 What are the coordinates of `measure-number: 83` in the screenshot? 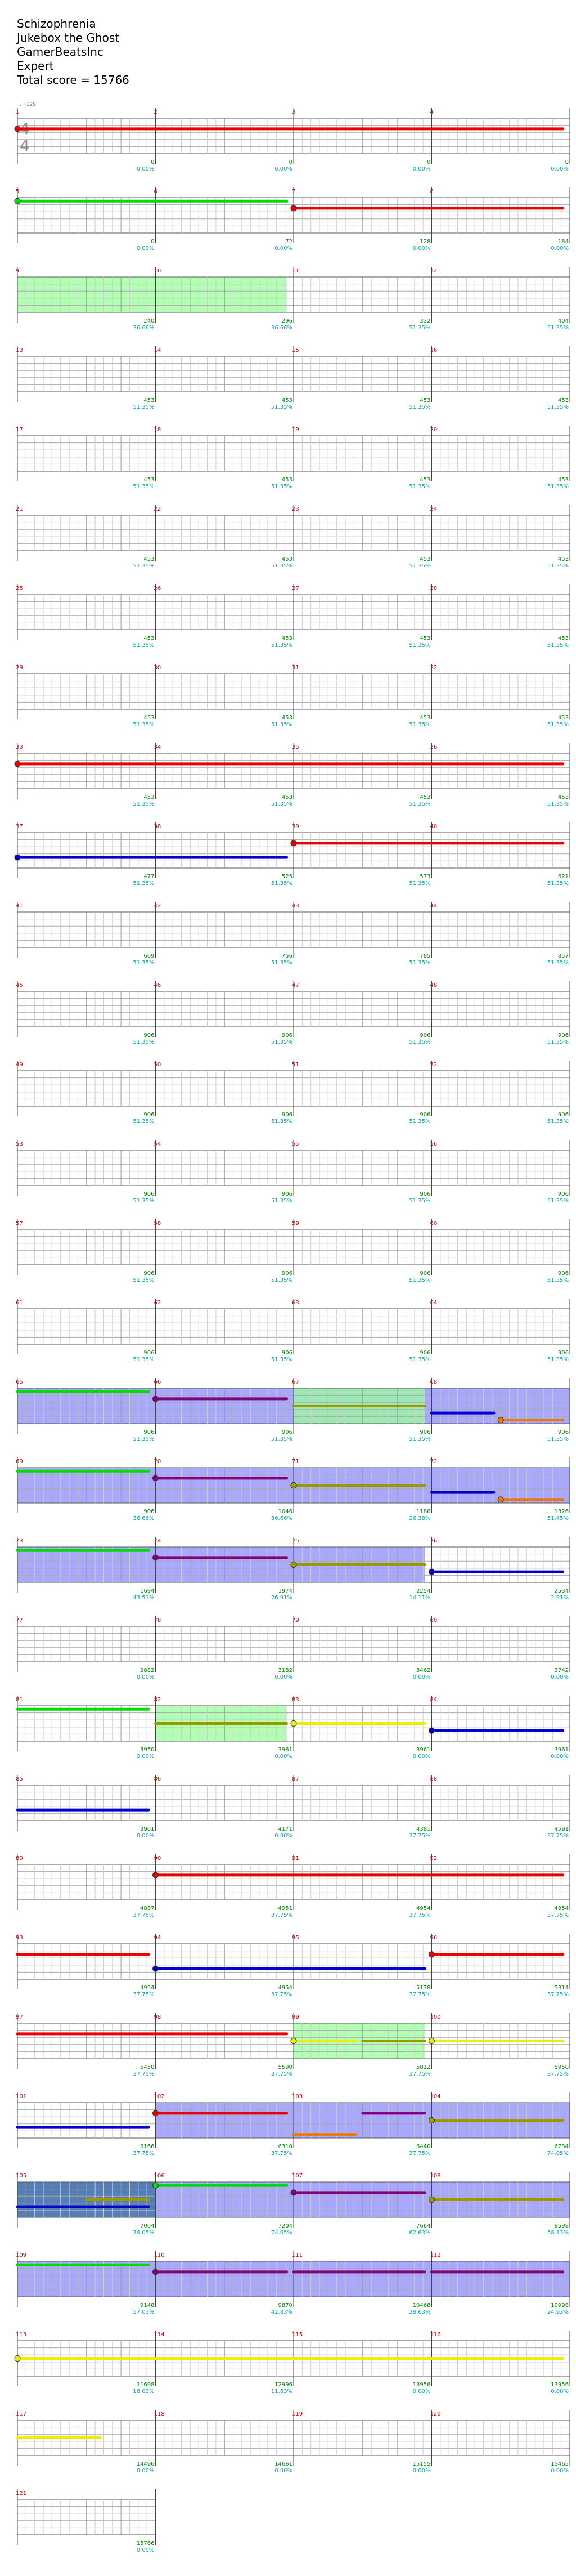 It's located at (295, 1700).